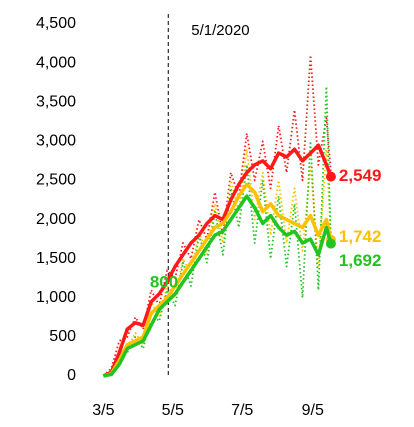 This screenshot has width=414, height=427. I want to click on y-tick-label: 3,500, so click(56, 101).